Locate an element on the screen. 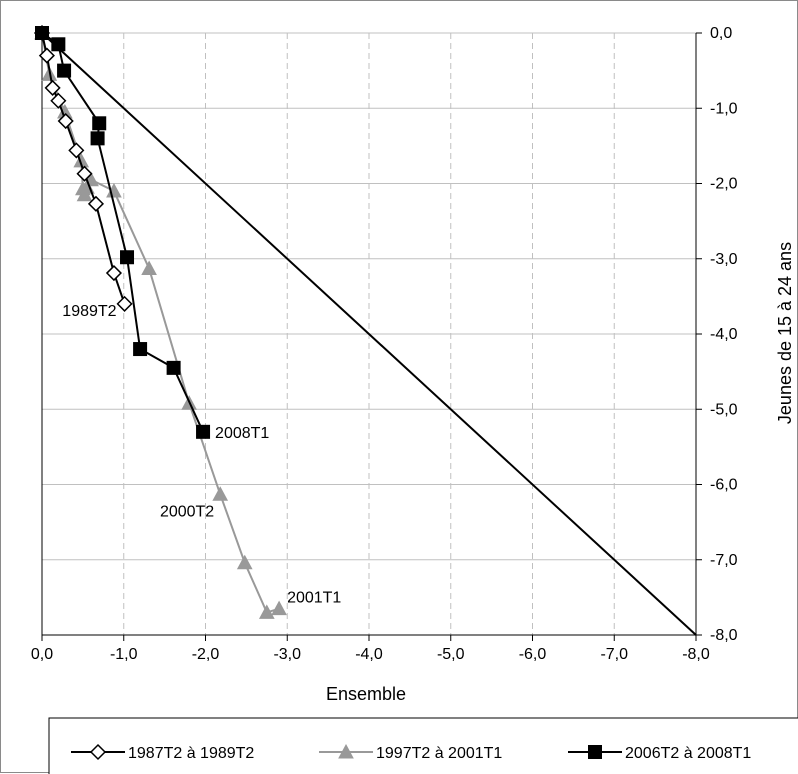 This screenshot has width=798, height=774. legend-box is located at coordinates (423, 745).